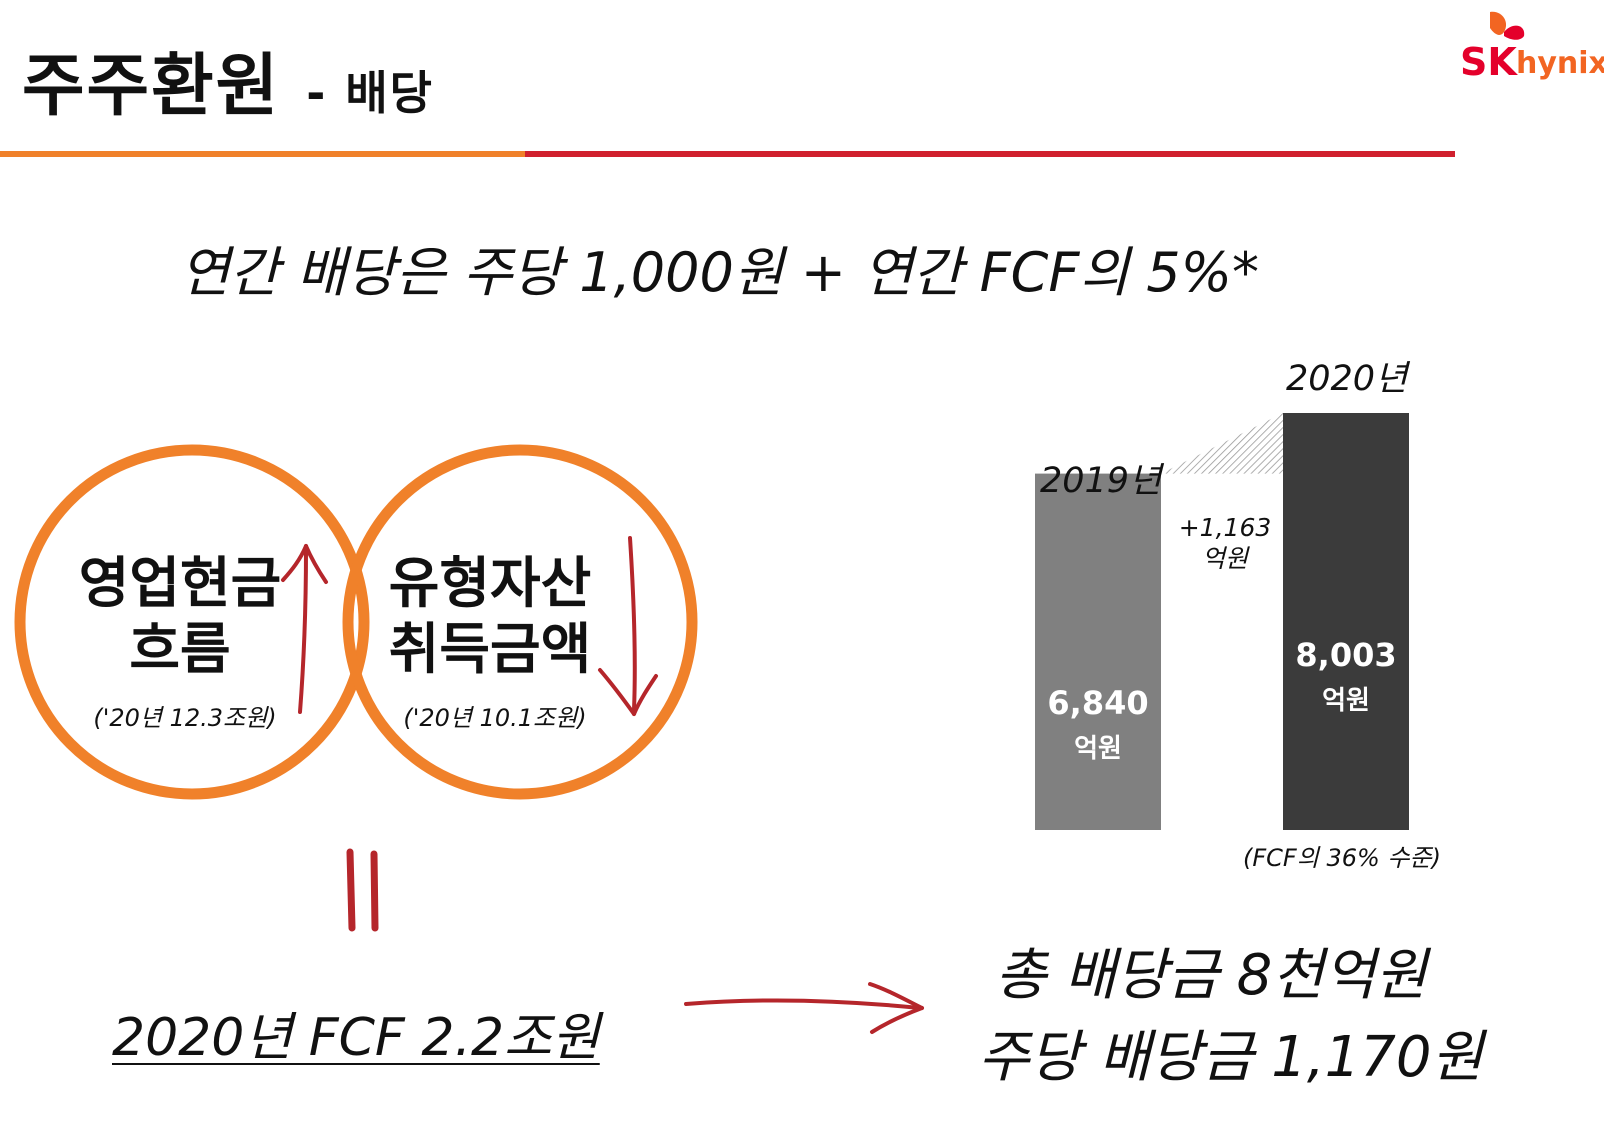 The width and height of the screenshot is (1604, 1124). Describe the element at coordinates (495, 718) in the screenshot. I see `capex-note: ('20년 10.1조원)` at that location.